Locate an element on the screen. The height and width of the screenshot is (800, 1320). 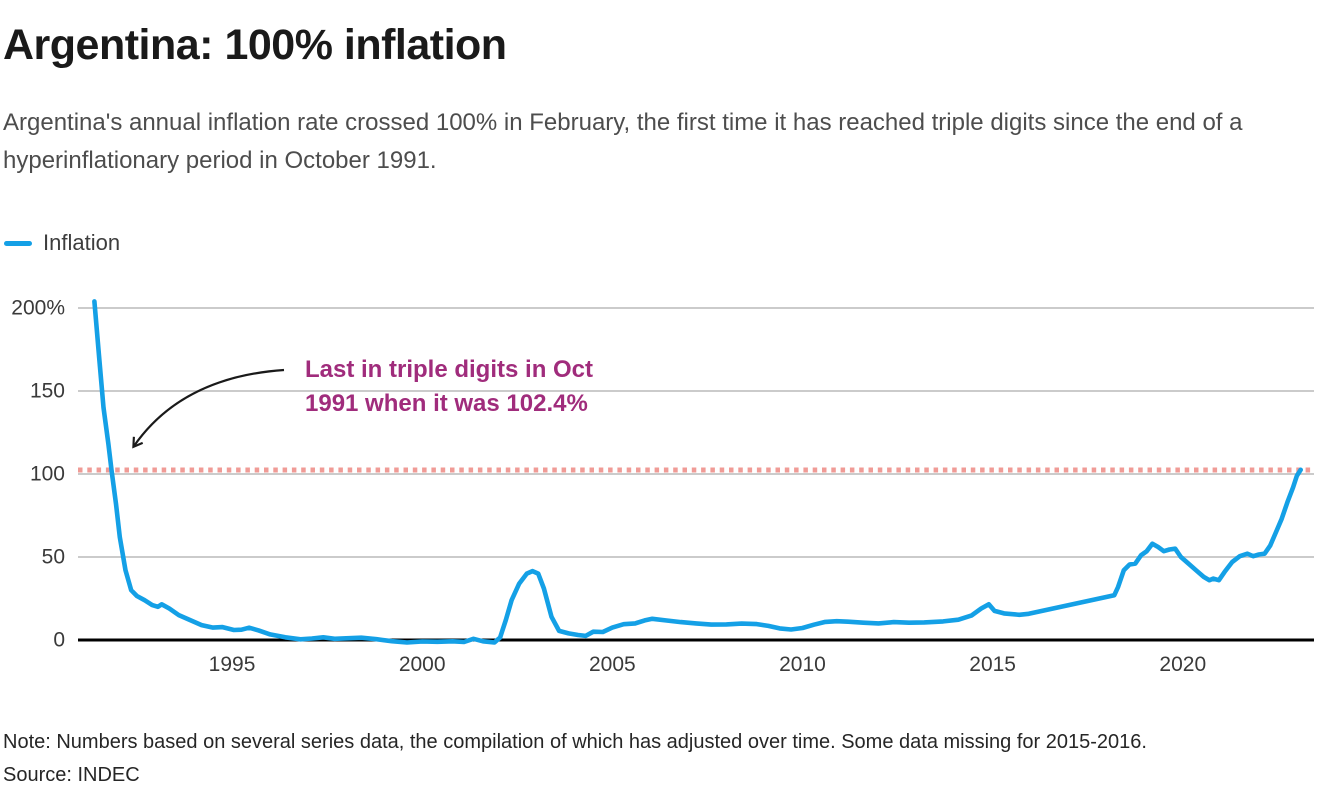
legend: Inflation is located at coordinates (62, 243).